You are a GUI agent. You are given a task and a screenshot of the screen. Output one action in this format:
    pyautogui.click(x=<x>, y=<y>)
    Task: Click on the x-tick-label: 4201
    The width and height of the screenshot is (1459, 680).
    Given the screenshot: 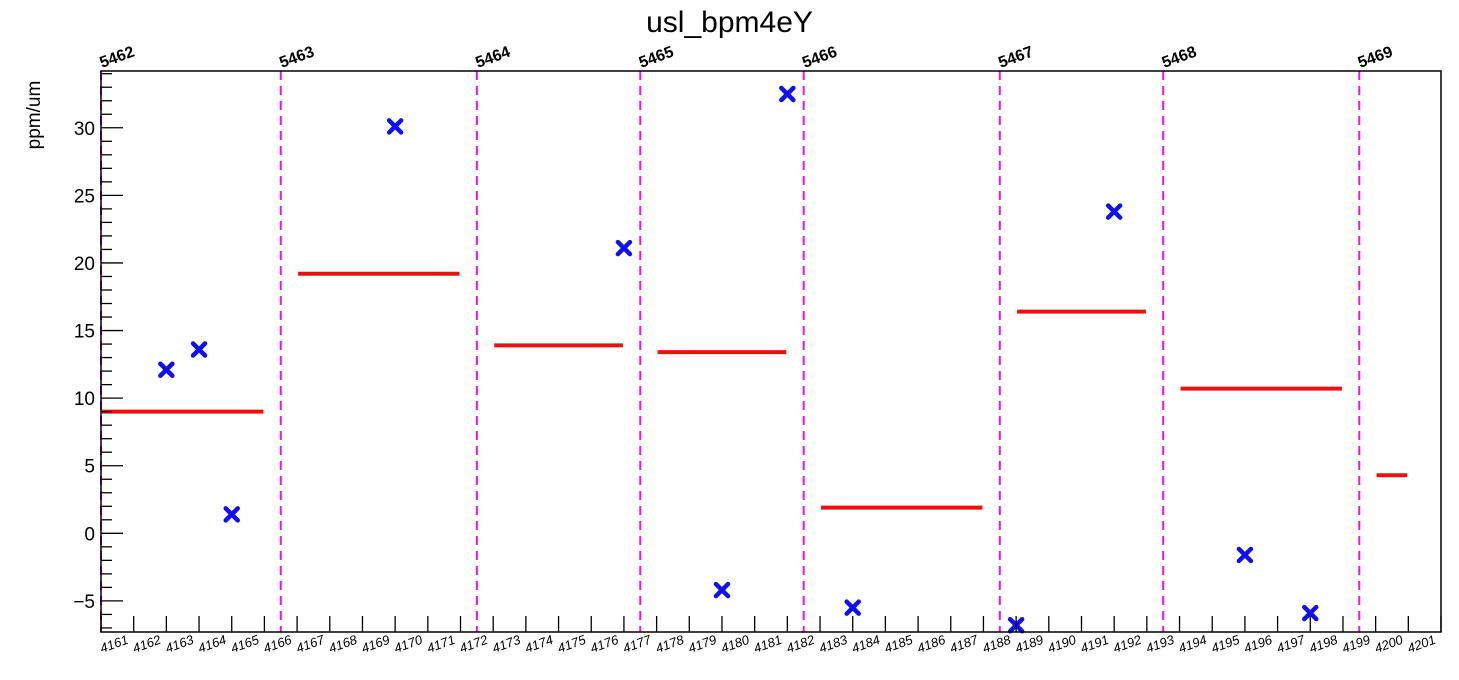 What is the action you would take?
    pyautogui.click(x=1421, y=644)
    